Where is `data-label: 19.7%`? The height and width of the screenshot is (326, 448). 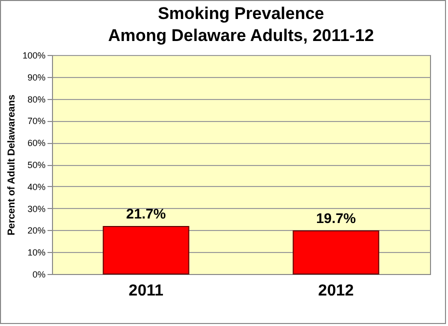 data-label: 19.7% is located at coordinates (336, 218).